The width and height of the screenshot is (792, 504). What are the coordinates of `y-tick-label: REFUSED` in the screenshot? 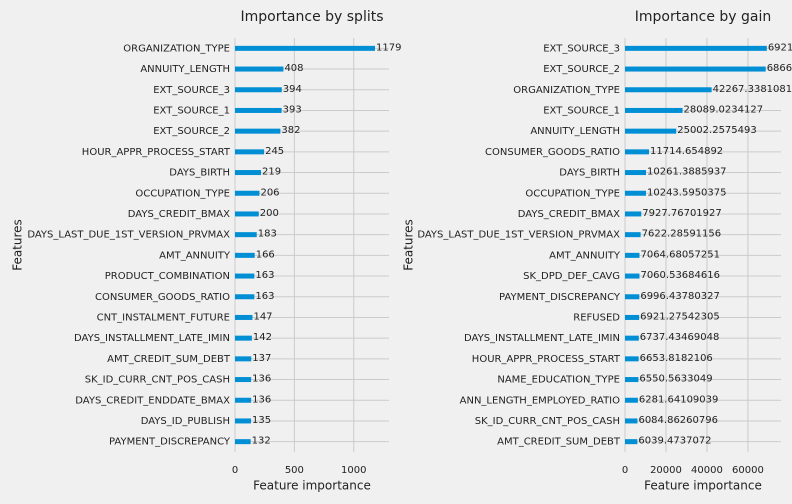 It's located at (596, 317).